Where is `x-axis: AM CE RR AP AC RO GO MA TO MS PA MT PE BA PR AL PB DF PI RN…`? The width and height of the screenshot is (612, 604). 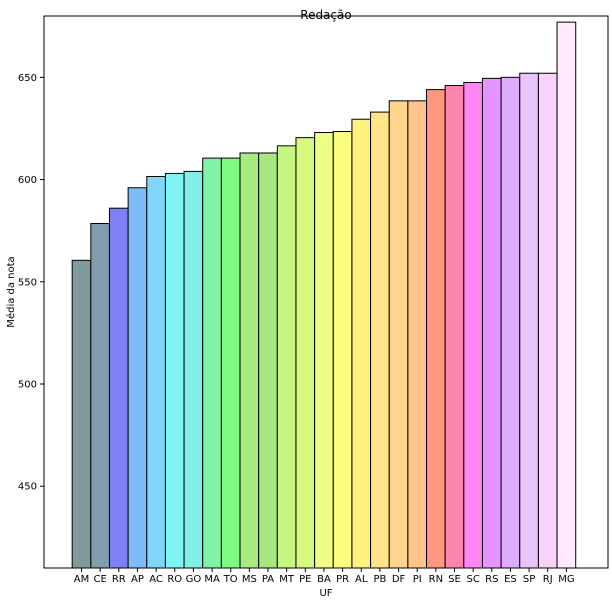 x-axis: AM CE RR AP AC RO GO MA TO MS PA MT PE BA PR AL PB DF PI RN… is located at coordinates (324, 576).